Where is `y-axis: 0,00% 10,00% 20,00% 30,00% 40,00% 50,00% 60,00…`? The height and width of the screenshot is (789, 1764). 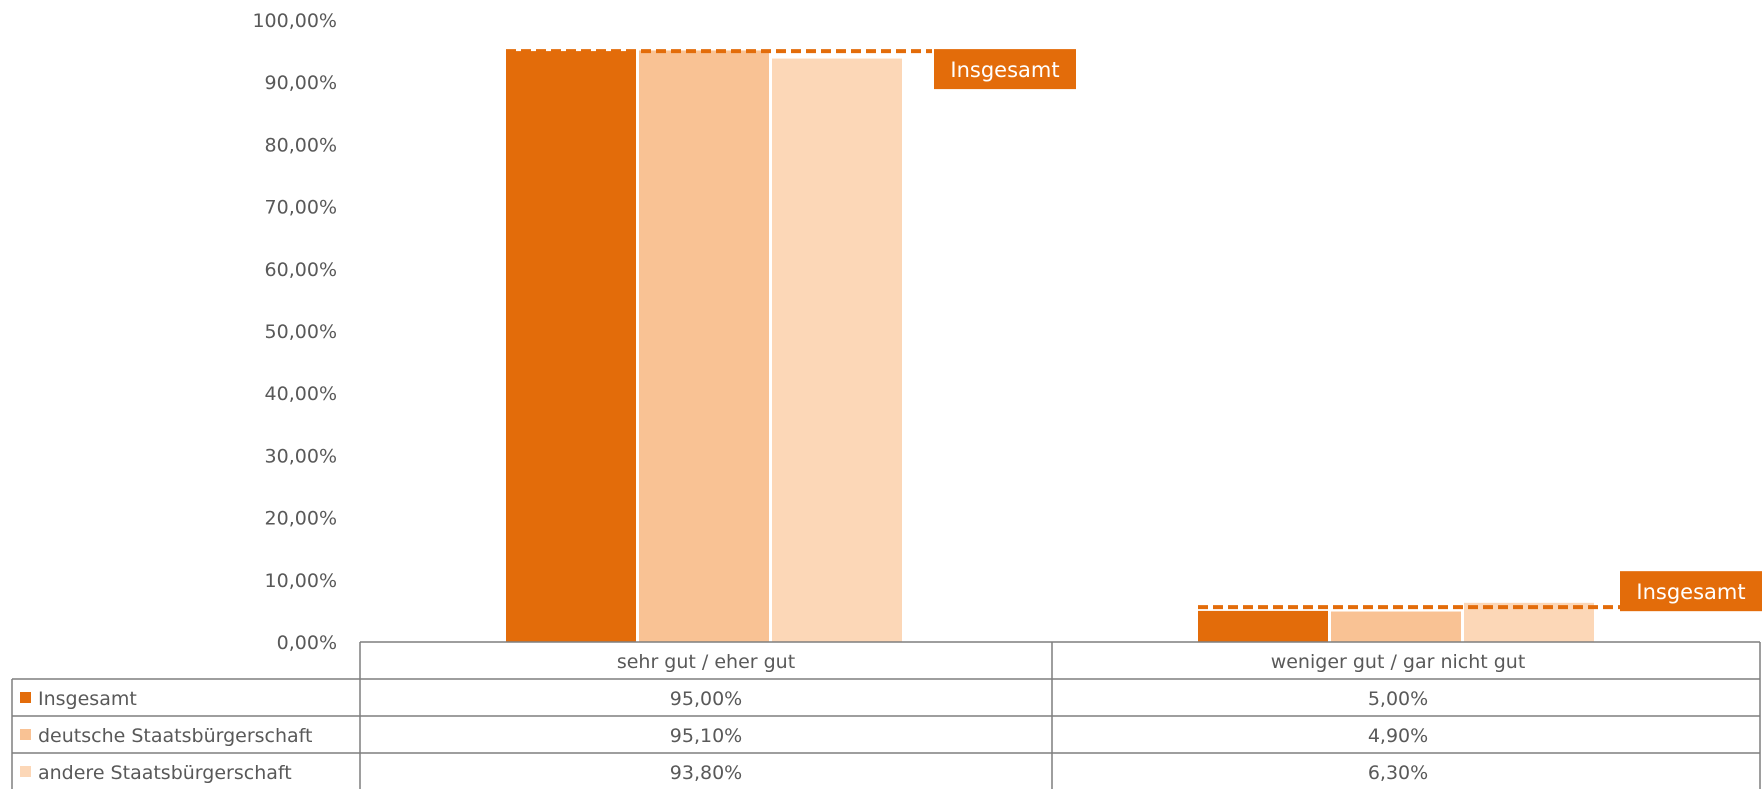
y-axis: 0,00% 10,00% 20,00% 30,00% 40,00% 50,00% 60,00… is located at coordinates (294, 332).